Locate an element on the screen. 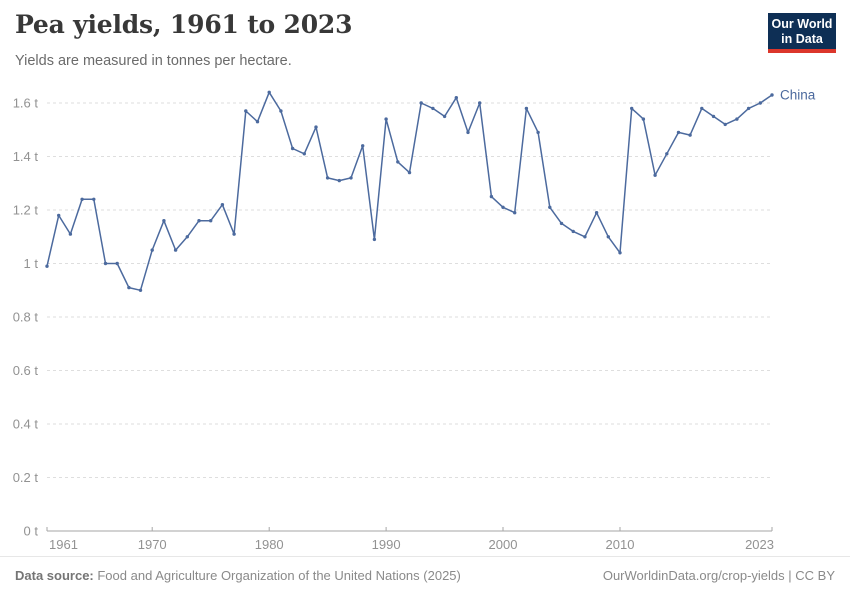 The width and height of the screenshot is (850, 600). y-axis-label: 1.2 t is located at coordinates (26, 210).